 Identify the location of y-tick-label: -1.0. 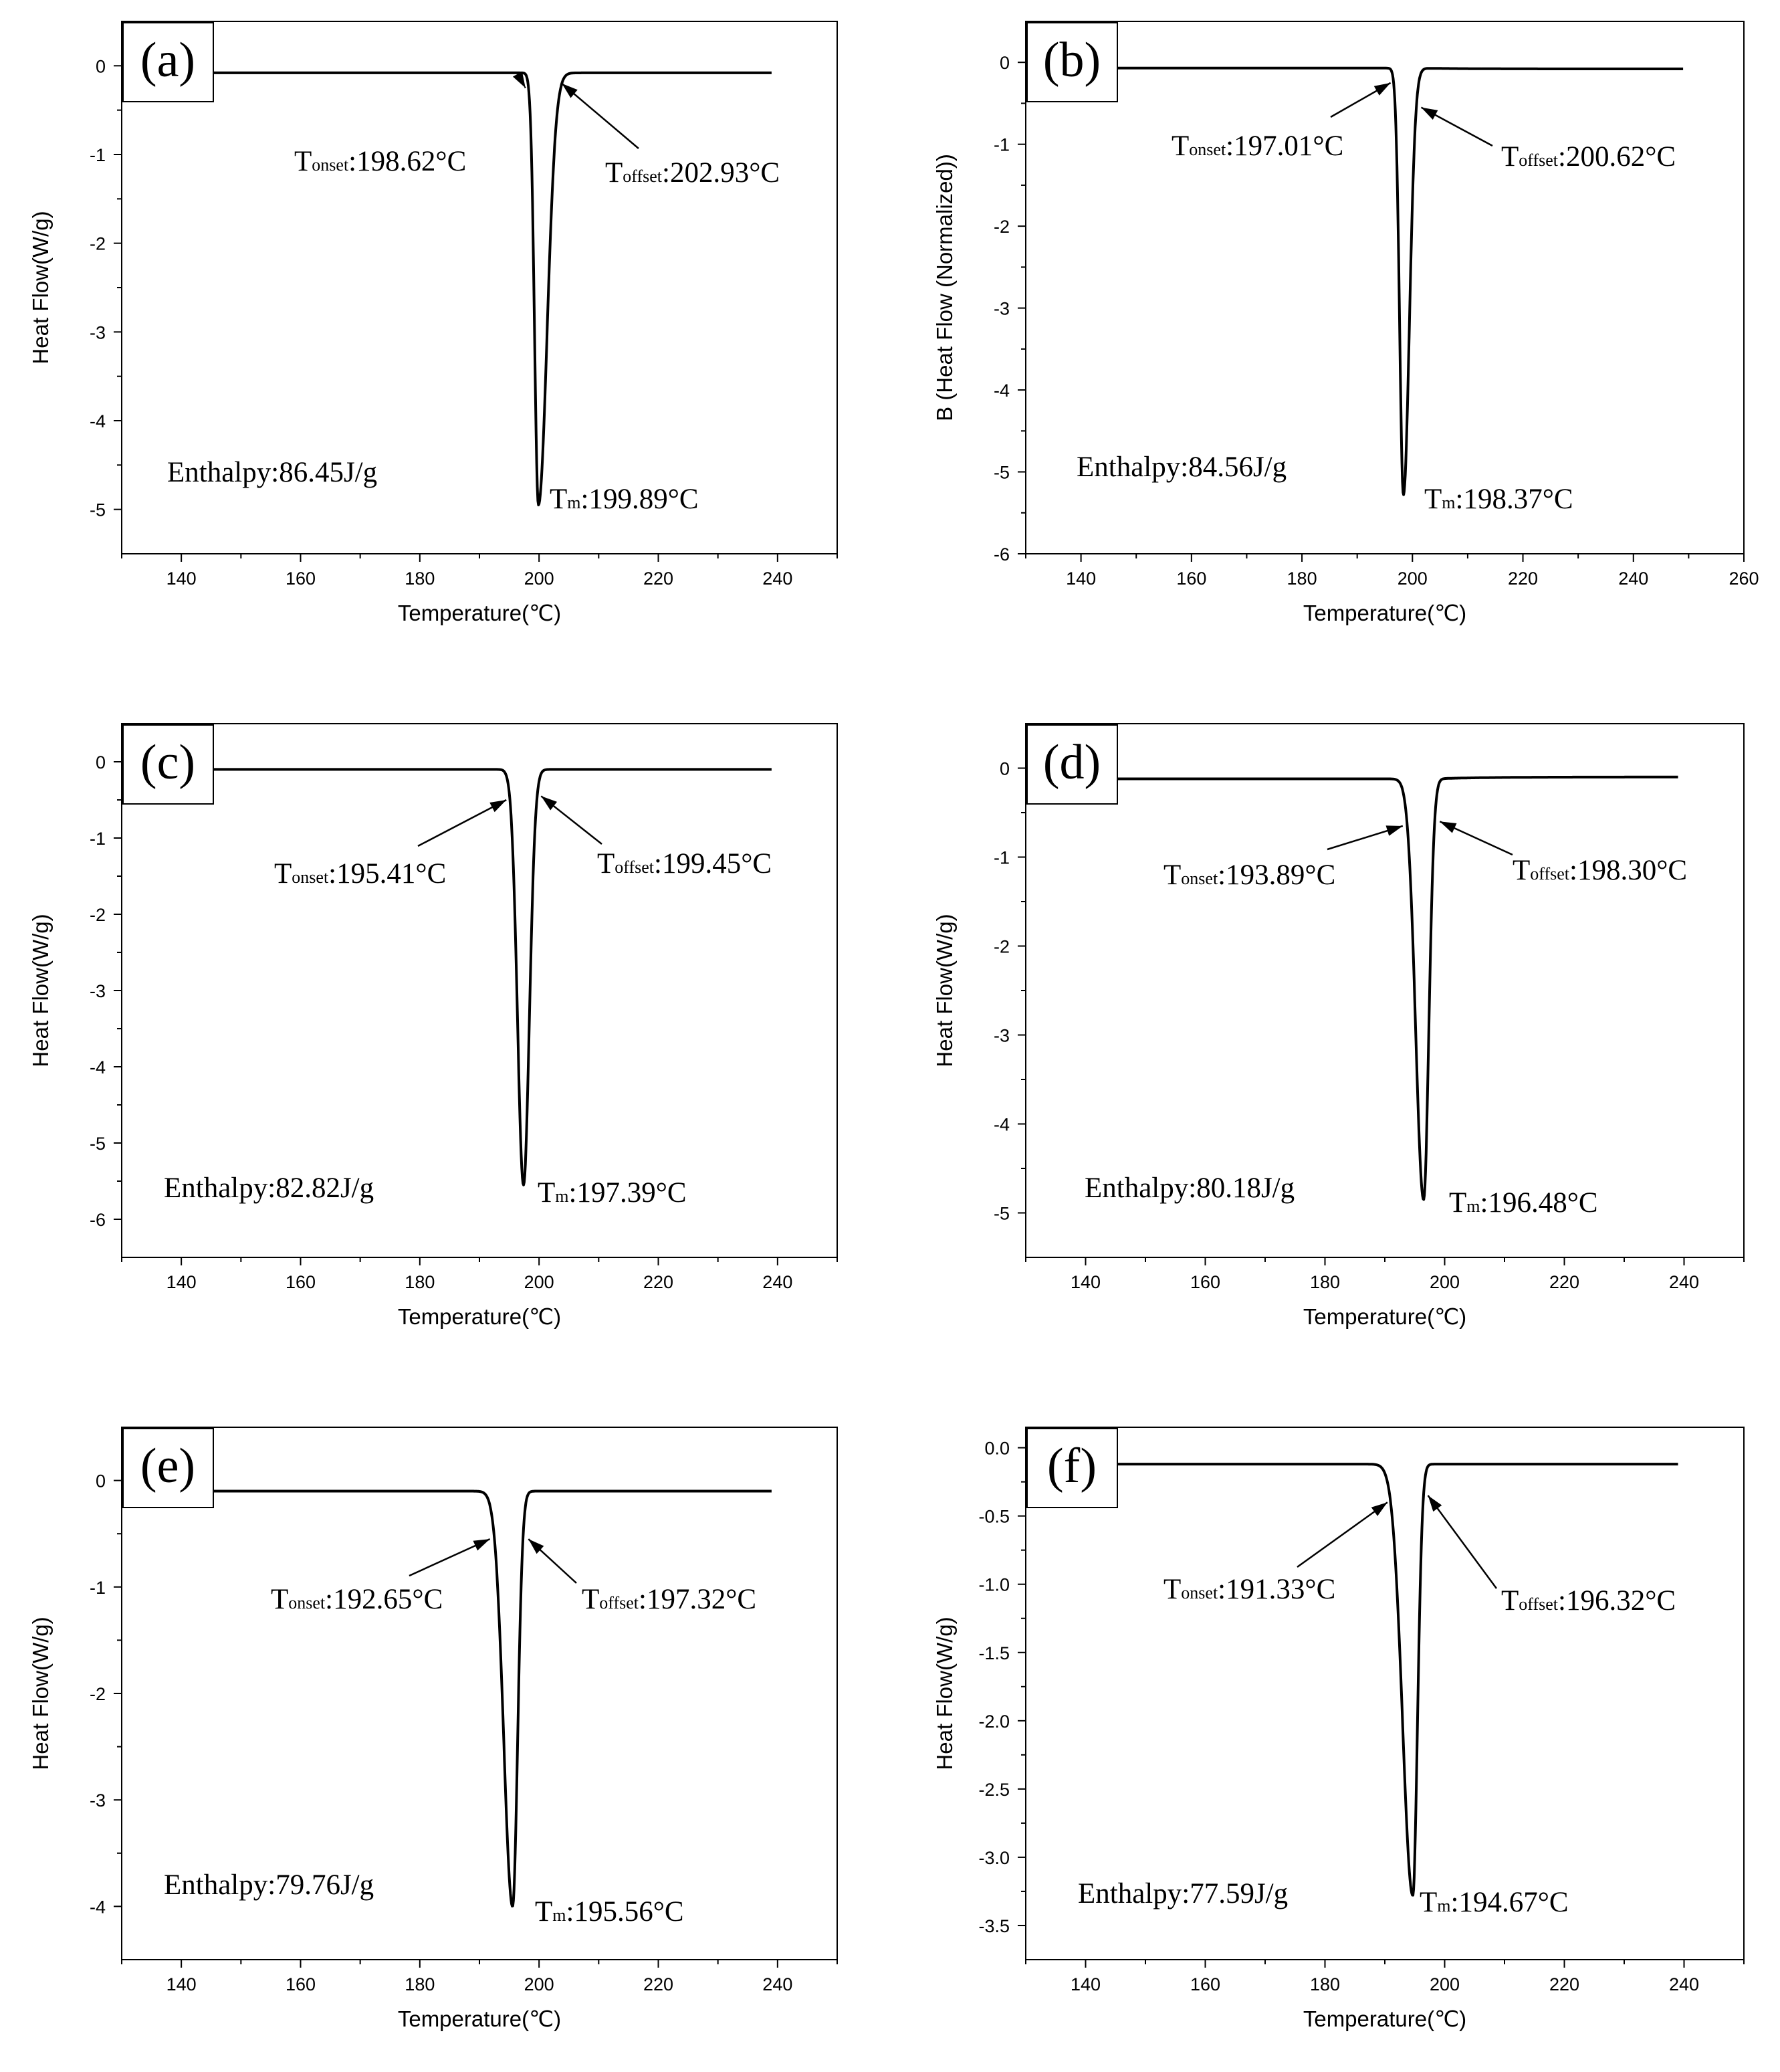
(994, 1585).